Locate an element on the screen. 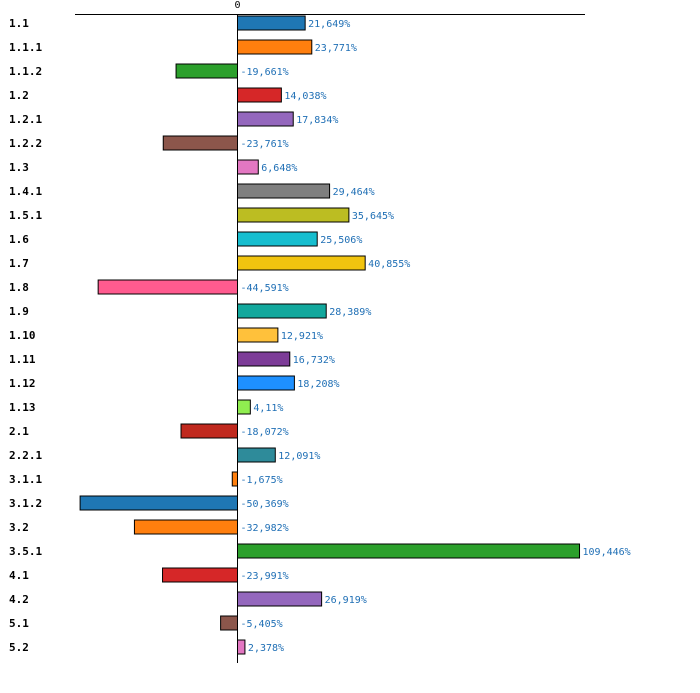 Image resolution: width=700 pixels, height=693 pixels. category-label-5.2: 5.2 is located at coordinates (19, 647).